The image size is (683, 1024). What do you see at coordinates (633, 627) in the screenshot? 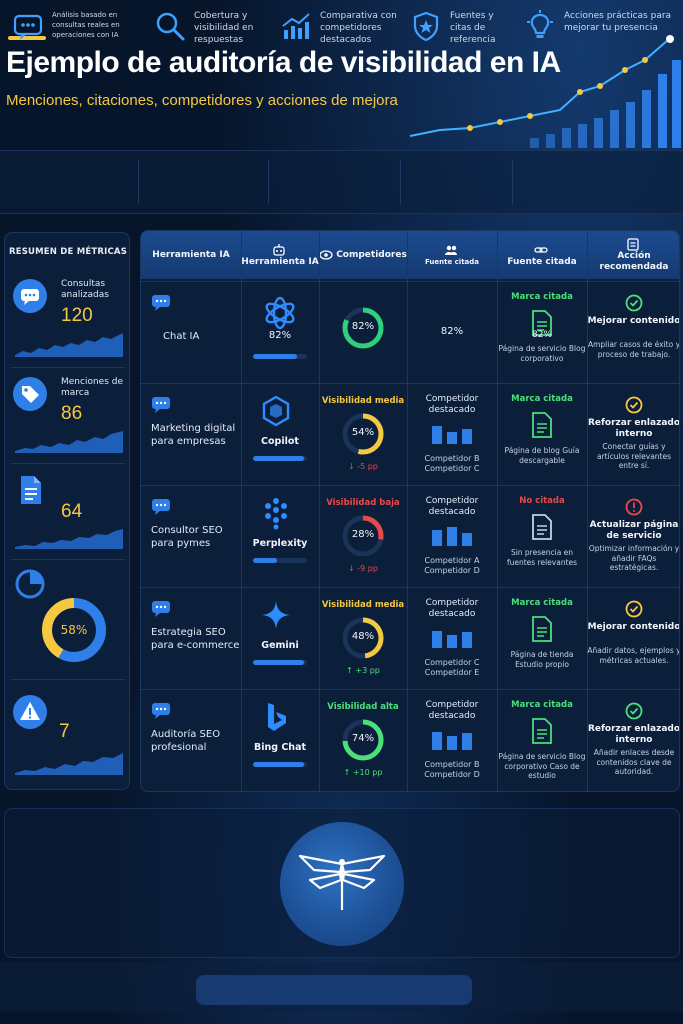
I see `action-title: Mejorar contenido` at bounding box center [633, 627].